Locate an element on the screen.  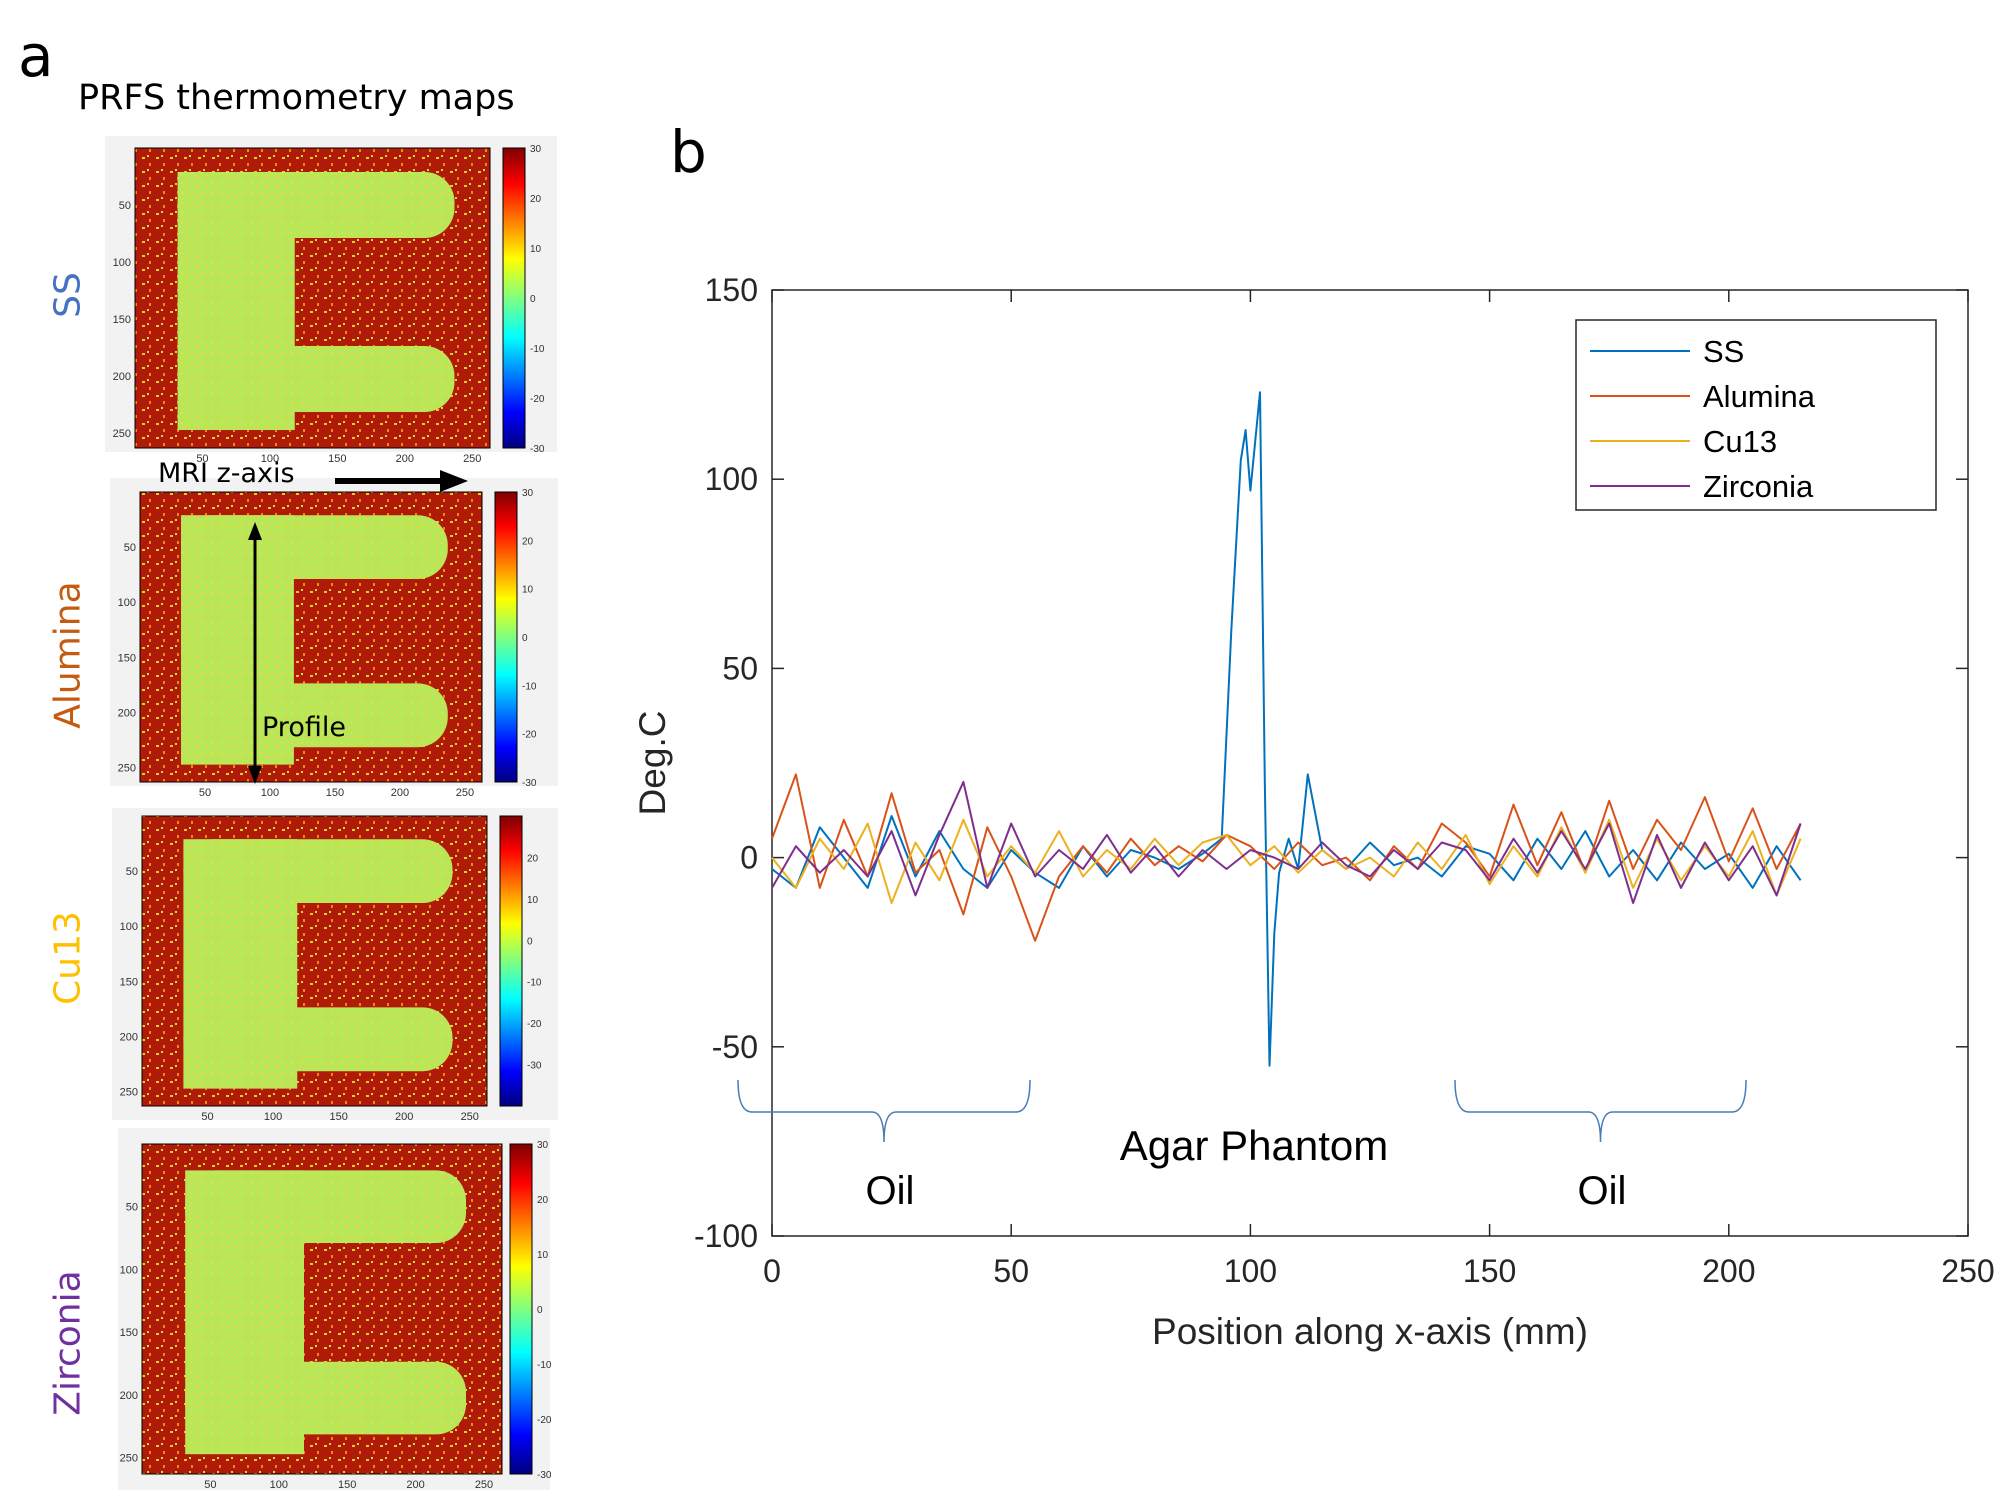
series-line-alumina is located at coordinates (1286, 857).